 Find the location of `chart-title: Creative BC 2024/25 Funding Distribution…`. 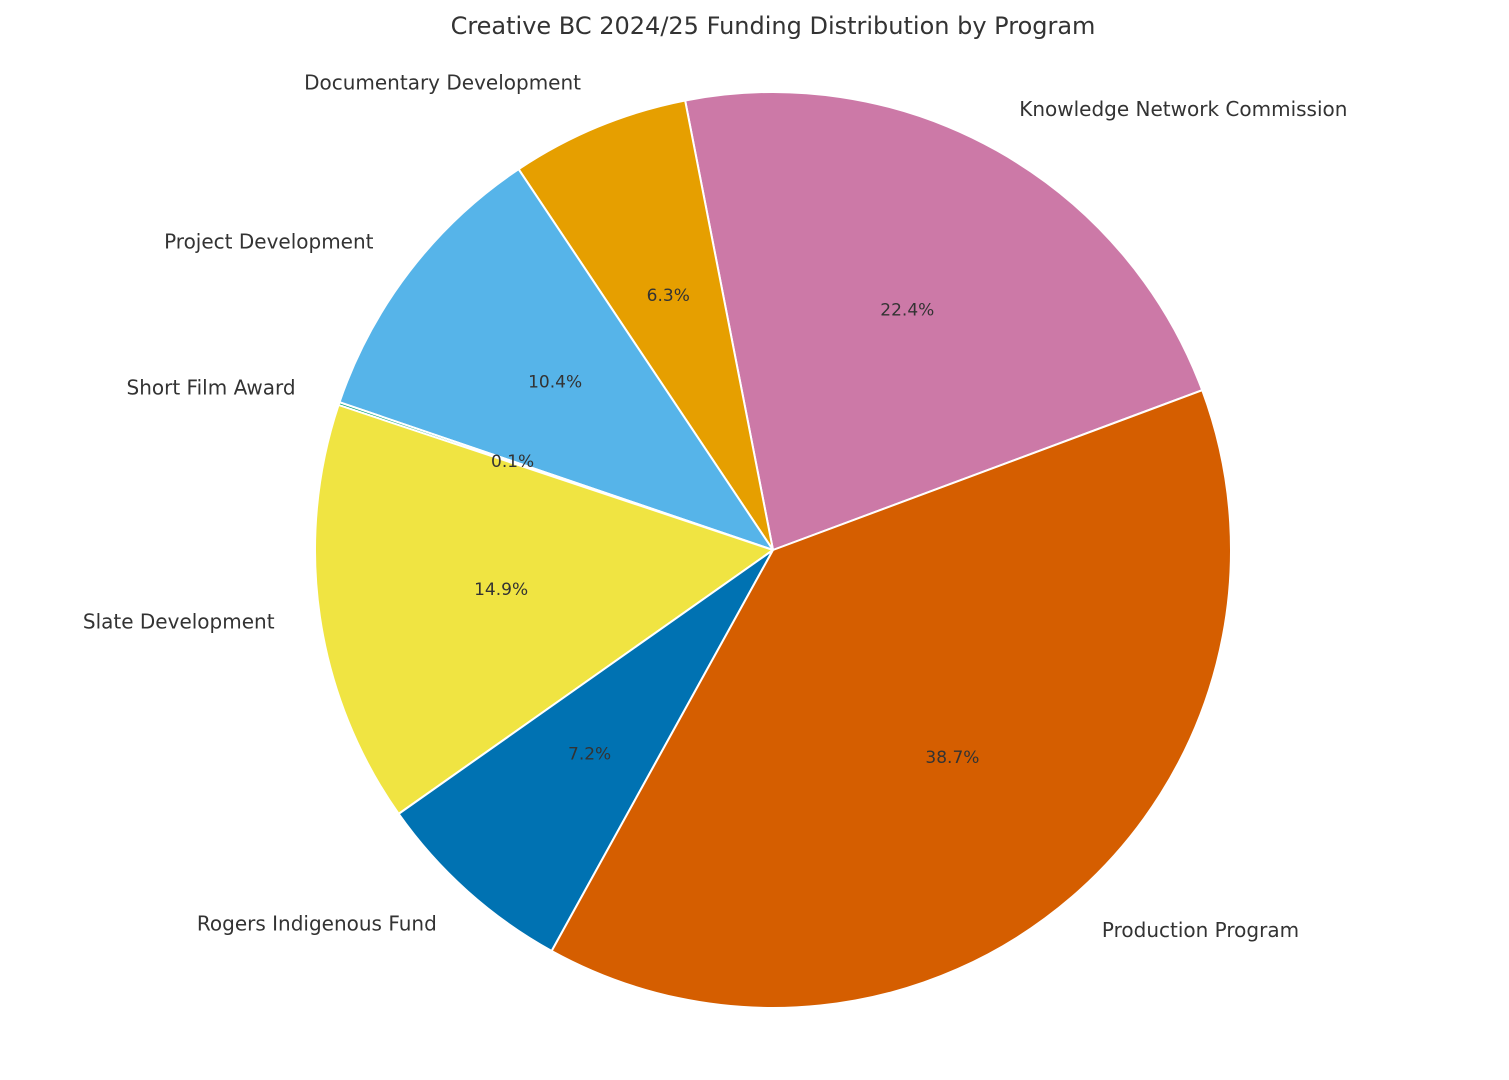

chart-title: Creative BC 2024/25 Funding Distribution… is located at coordinates (773, 26).